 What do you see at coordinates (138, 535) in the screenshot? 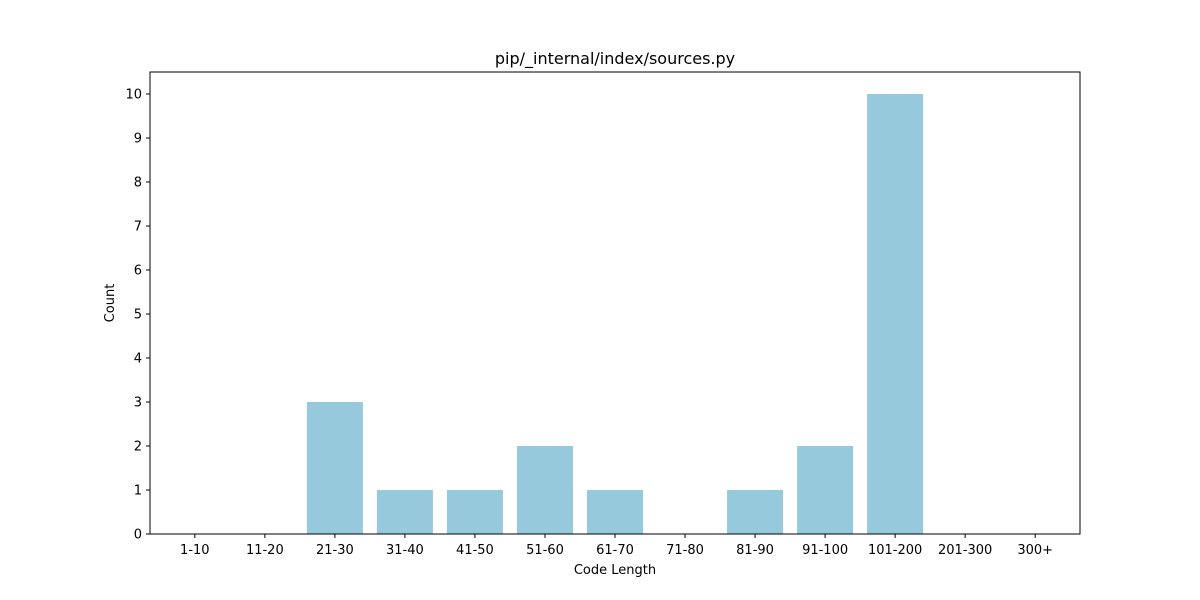
I see `y-tick-label: 0` at bounding box center [138, 535].